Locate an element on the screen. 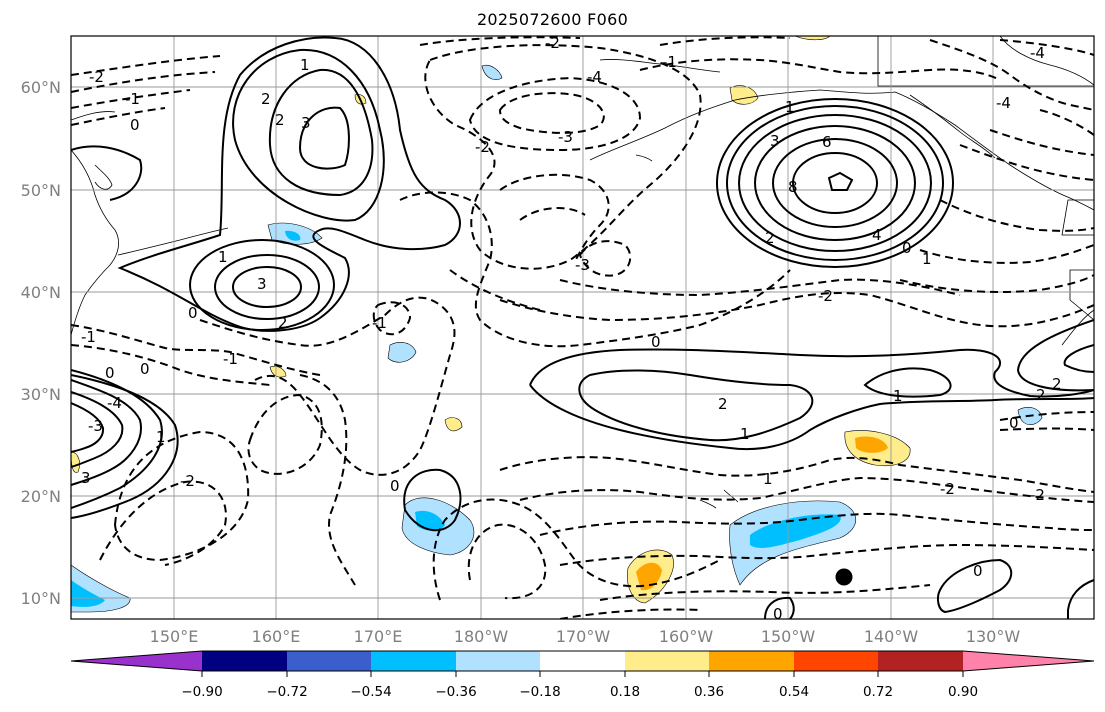 The image size is (1105, 712). lon-label: 160°E is located at coordinates (276, 636).